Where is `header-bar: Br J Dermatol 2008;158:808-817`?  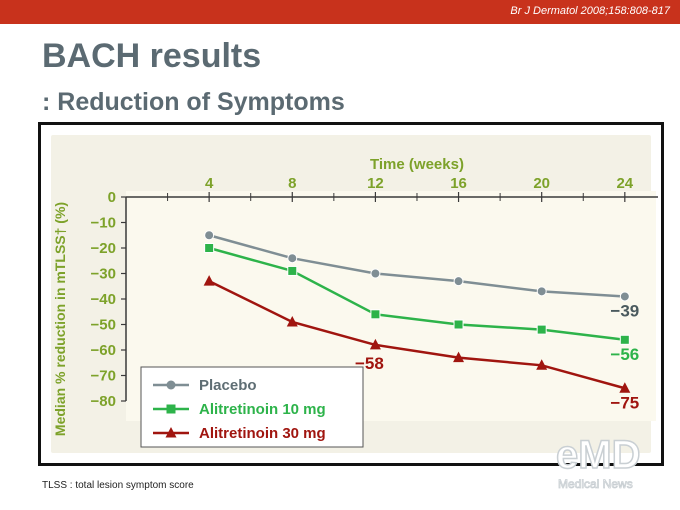
header-bar: Br J Dermatol 2008;158:808-817 is located at coordinates (340, 12).